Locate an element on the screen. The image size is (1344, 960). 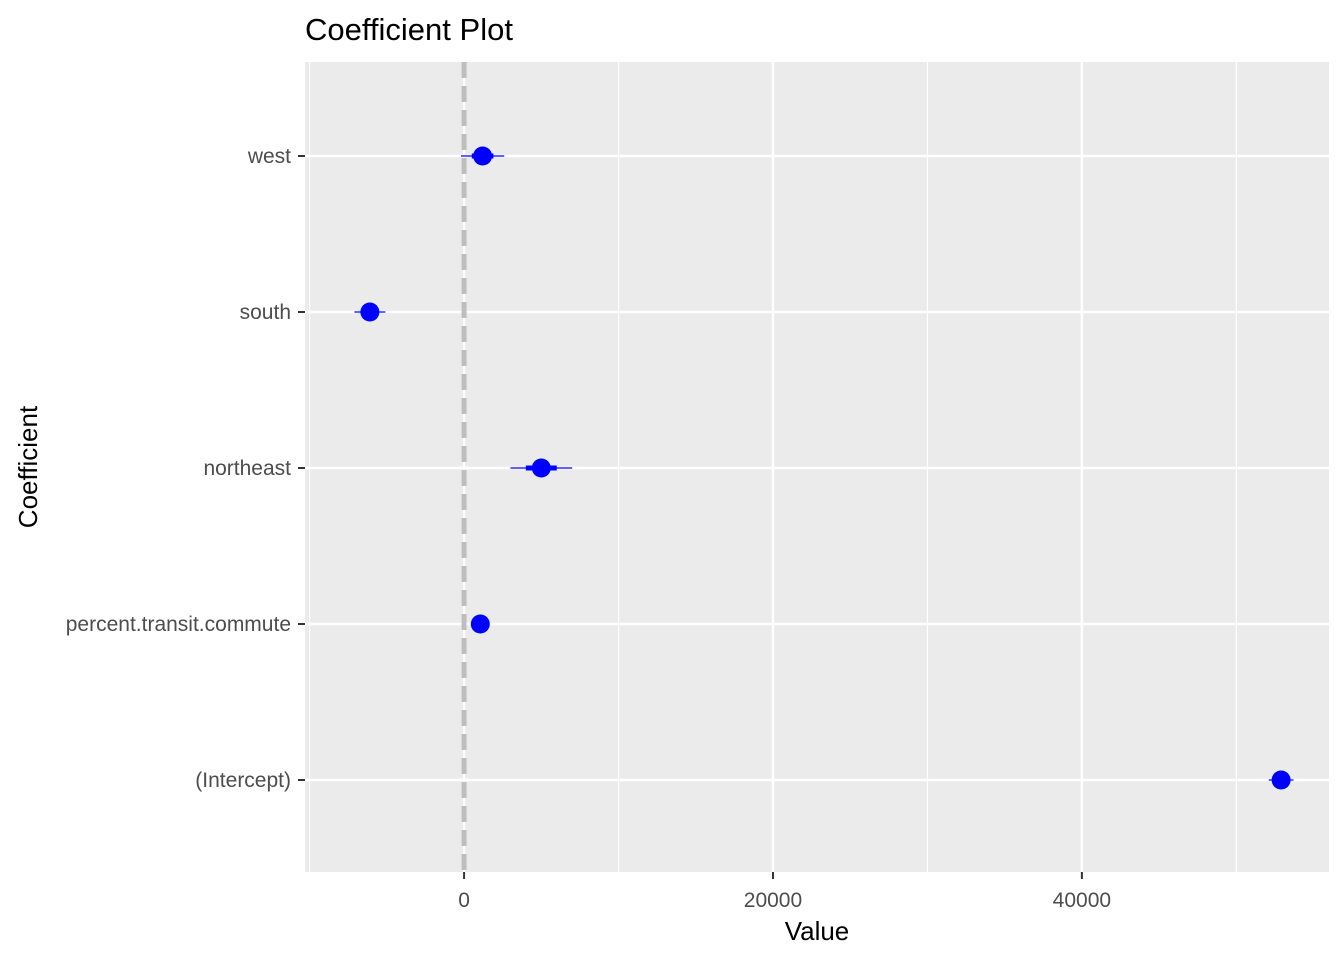
chart-title: Coefficient Plot is located at coordinates (409, 29).